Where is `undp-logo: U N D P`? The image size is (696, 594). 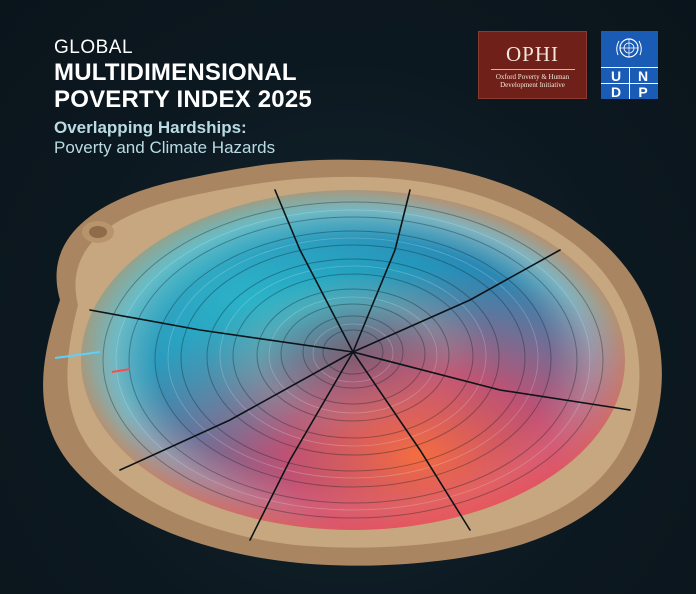
undp-logo: U N D P is located at coordinates (629, 65).